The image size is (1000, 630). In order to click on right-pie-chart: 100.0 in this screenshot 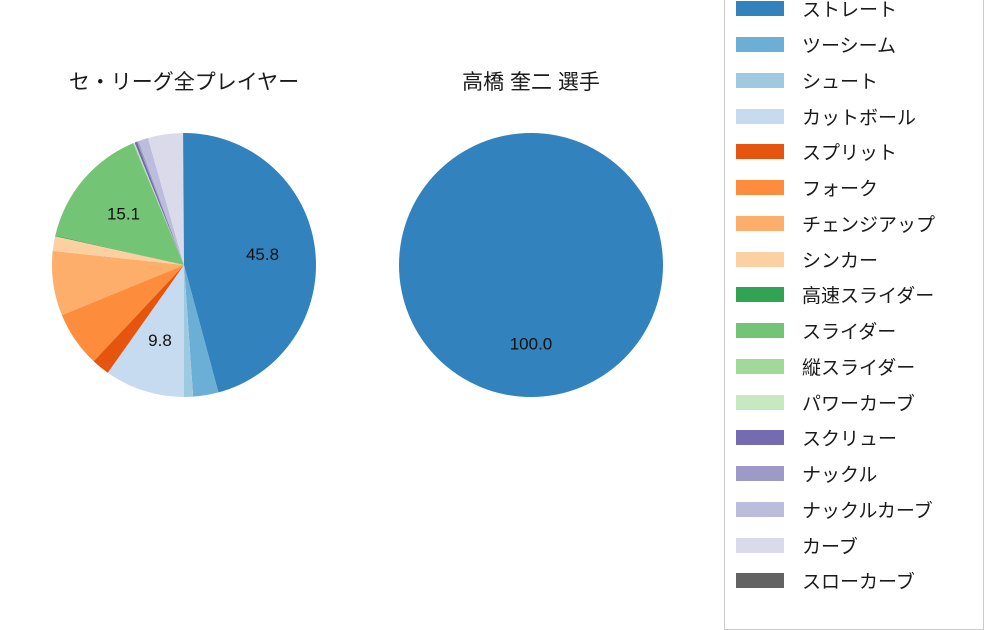, I will do `click(531, 265)`.